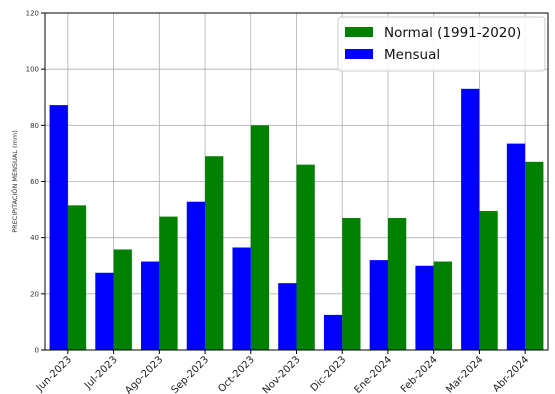 This screenshot has height=394, width=555. I want to click on y-tick-label: 20, so click(34, 294).